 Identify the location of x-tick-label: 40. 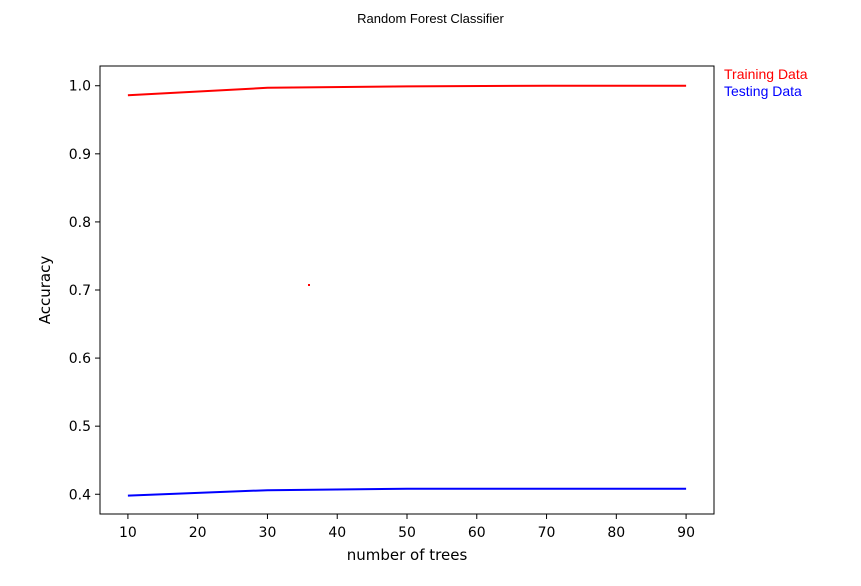
(337, 533).